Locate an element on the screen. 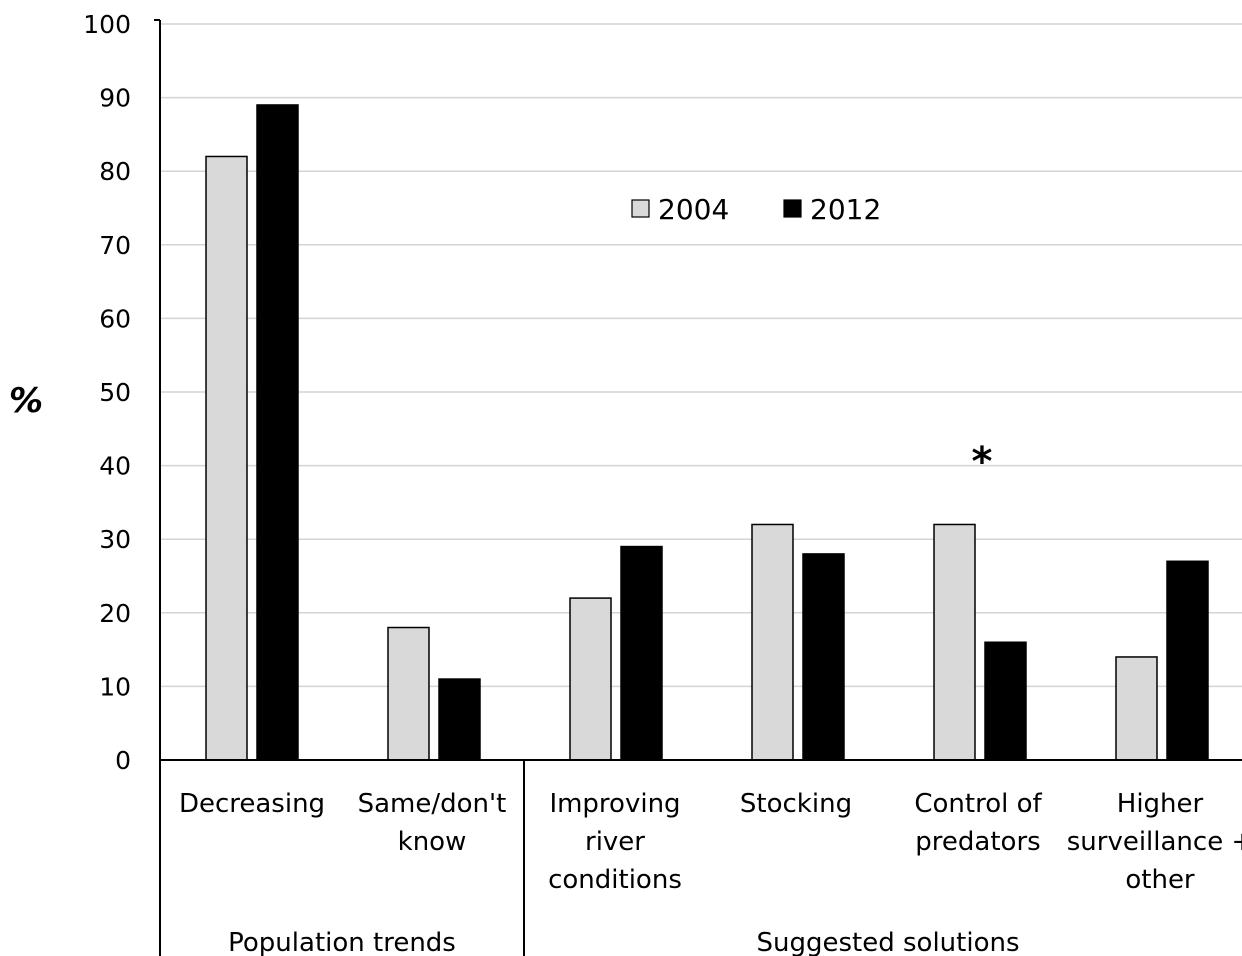 Image resolution: width=1242 pixels, height=956 pixels. legend-label-2012: 2012 is located at coordinates (845, 209).